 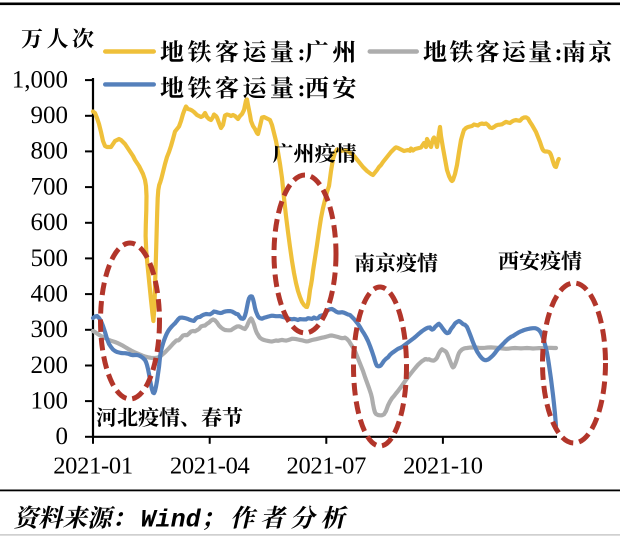 I want to click on svg-text: 400, so click(x=50, y=293).